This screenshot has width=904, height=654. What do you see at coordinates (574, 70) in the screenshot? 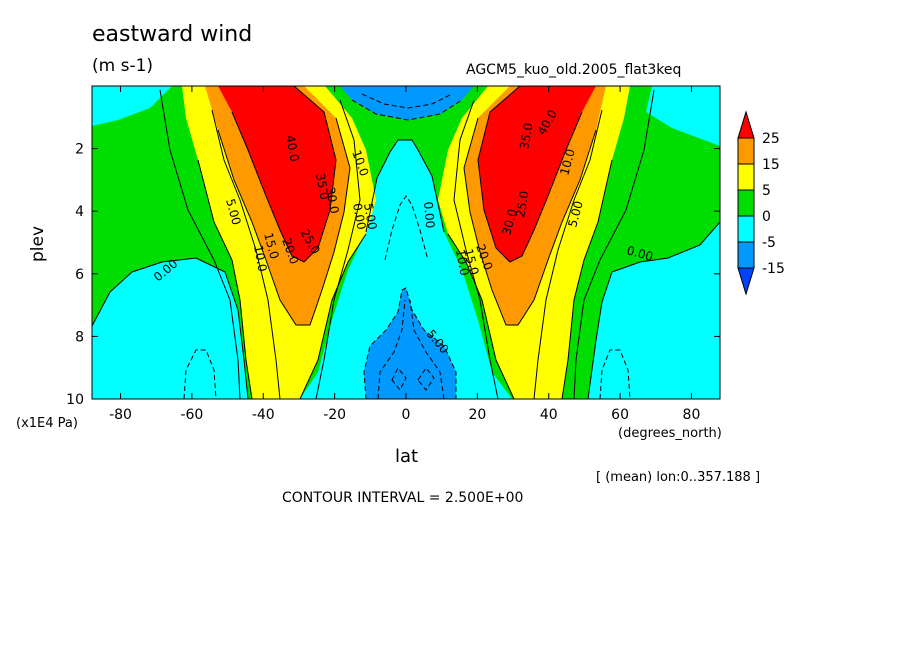
I see `run-name: AGCM5_kuo_old.2005_flat3keq` at bounding box center [574, 70].